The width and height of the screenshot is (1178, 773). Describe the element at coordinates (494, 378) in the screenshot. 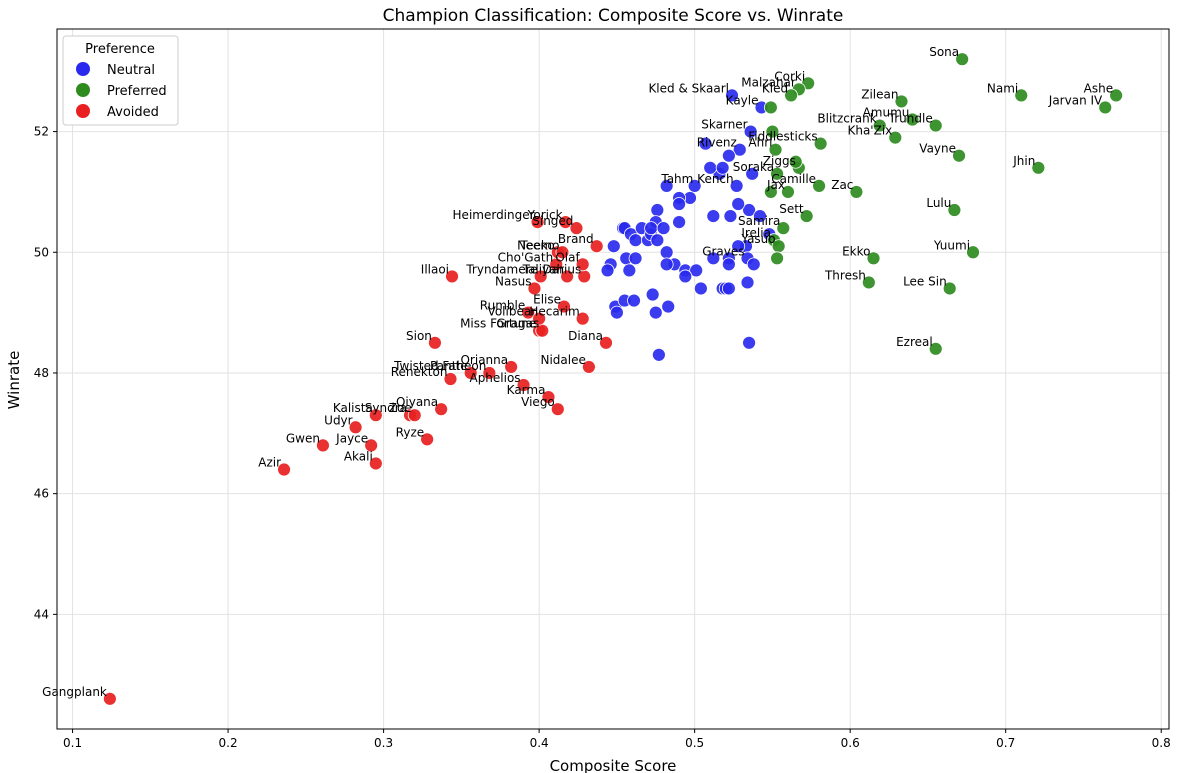

I see `point-label: Aphelios` at that location.